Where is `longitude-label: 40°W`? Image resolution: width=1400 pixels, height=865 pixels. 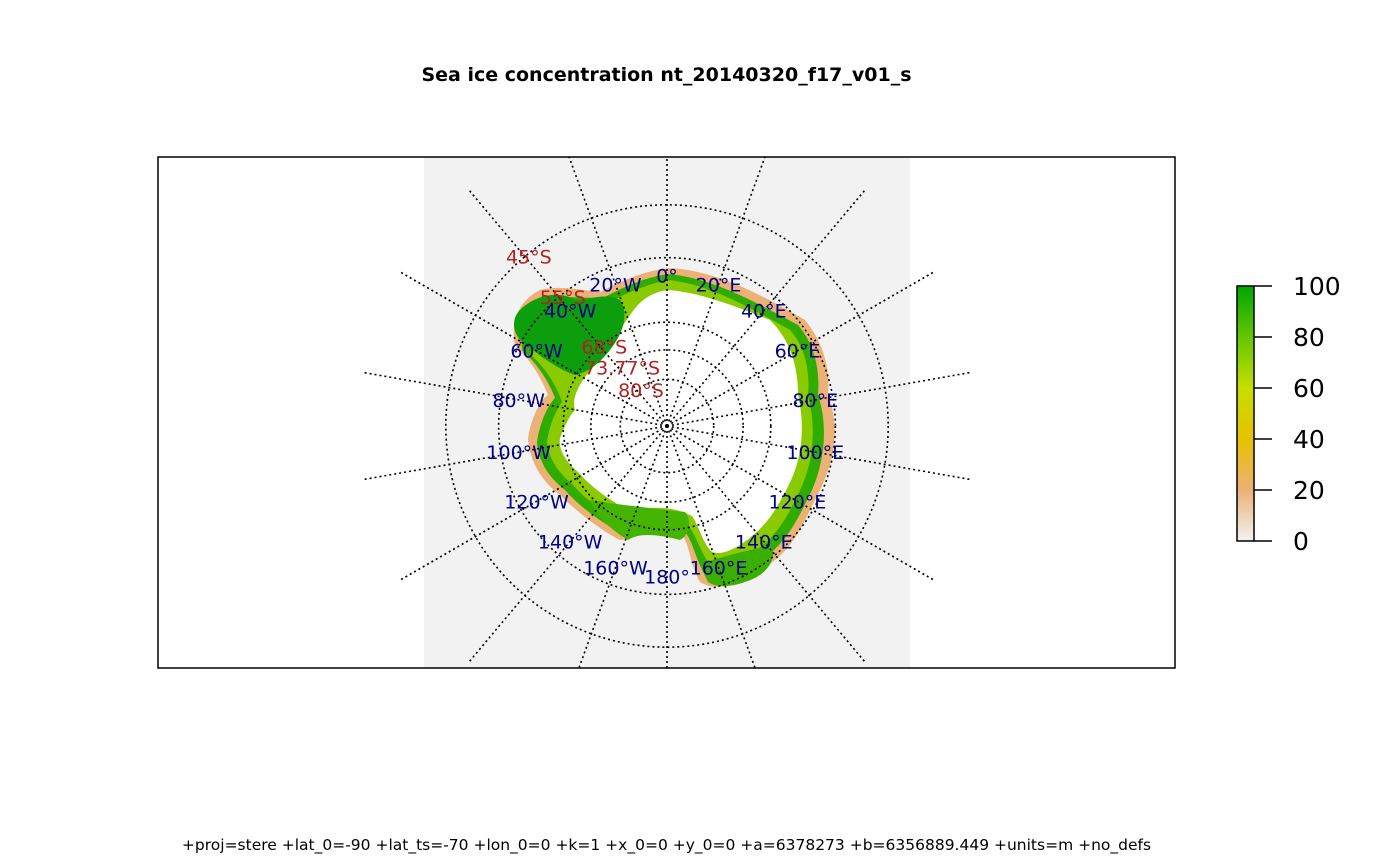 longitude-label: 40°W is located at coordinates (570, 312).